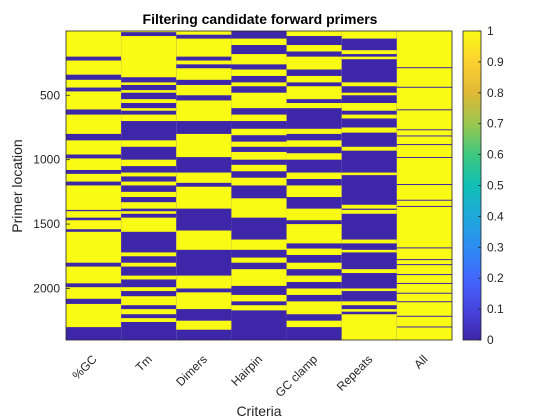  Describe the element at coordinates (483, 185) in the screenshot. I see `colorbar: 0 0.1 0.2 0.3 0.4 0.5 0.6 0.7 0.8 0.9 1` at that location.